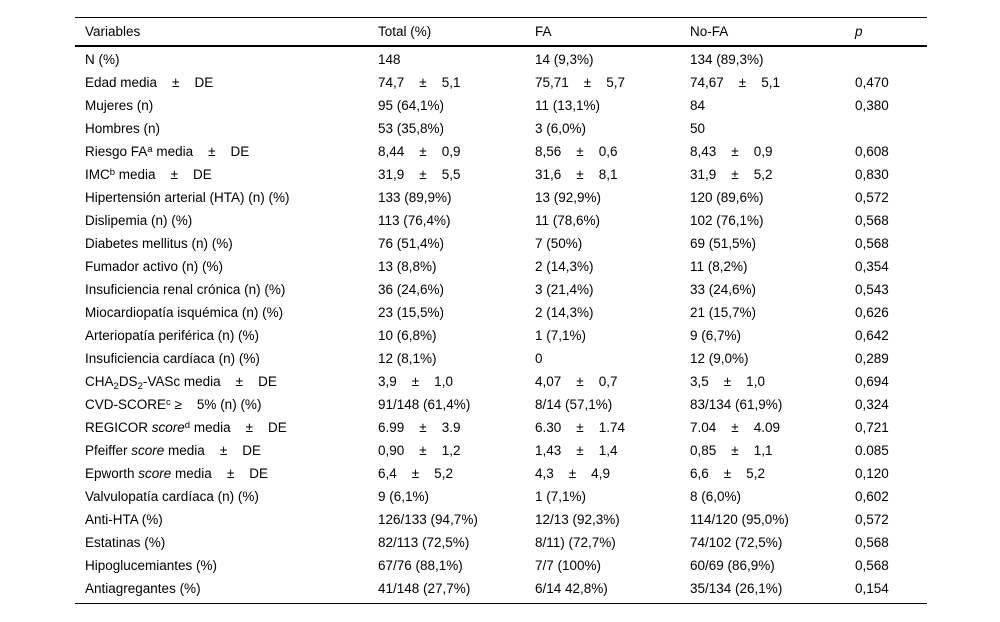  I want to click on fa-cell: 6.30 ± 1.74, so click(580, 427).